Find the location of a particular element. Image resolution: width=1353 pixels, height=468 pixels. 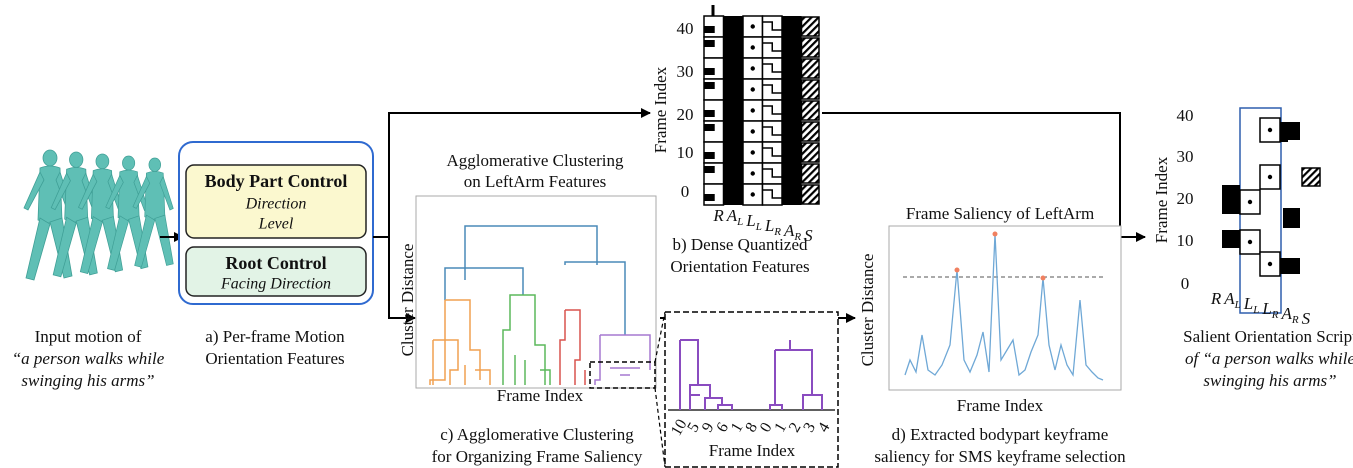

caption: d) Extracted bodypart keyframe is located at coordinates (1000, 434).